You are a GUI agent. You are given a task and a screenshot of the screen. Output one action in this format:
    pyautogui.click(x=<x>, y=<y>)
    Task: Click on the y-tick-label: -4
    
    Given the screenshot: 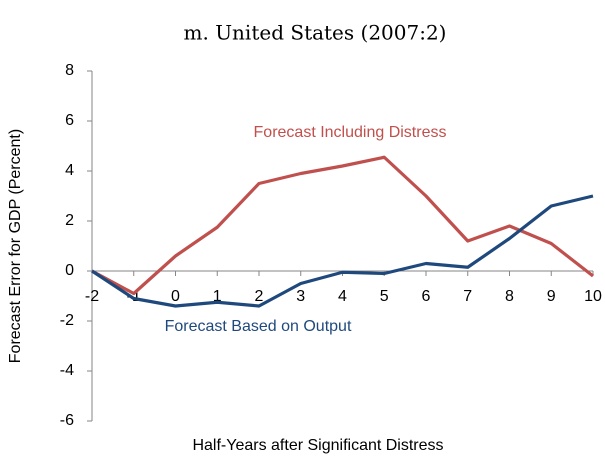 What is the action you would take?
    pyautogui.click(x=67, y=370)
    